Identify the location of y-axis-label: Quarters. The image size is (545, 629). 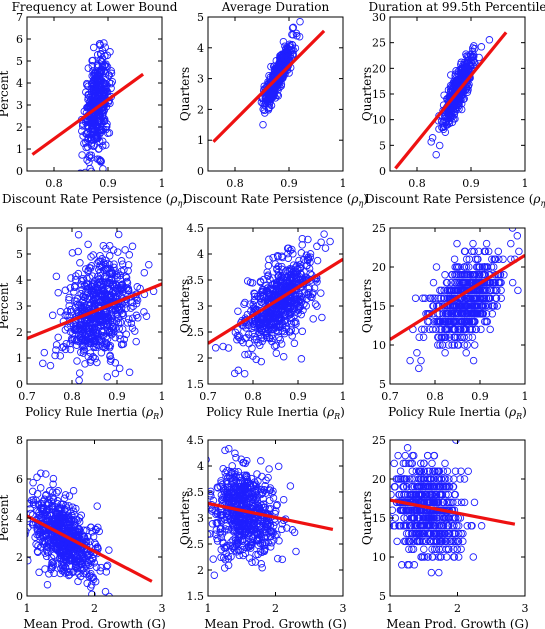
(367, 306).